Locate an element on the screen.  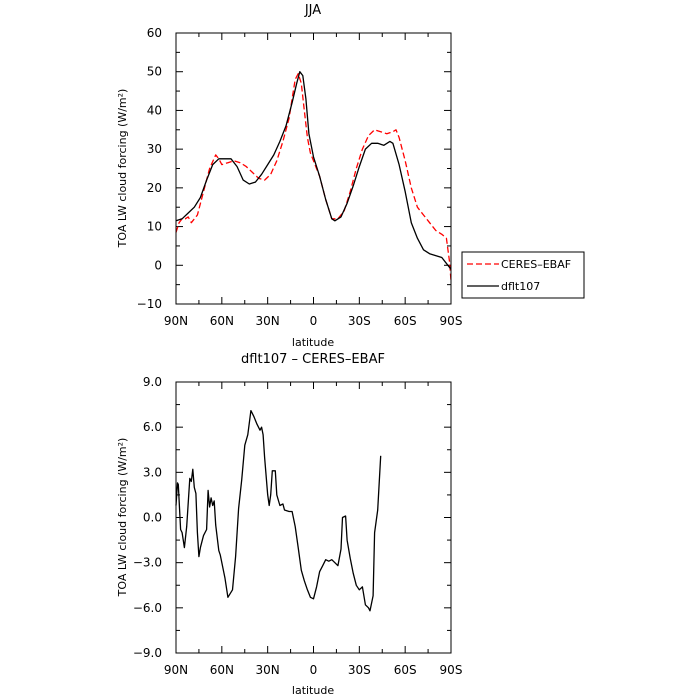
top-chart-title: JJA is located at coordinates (312, 10).